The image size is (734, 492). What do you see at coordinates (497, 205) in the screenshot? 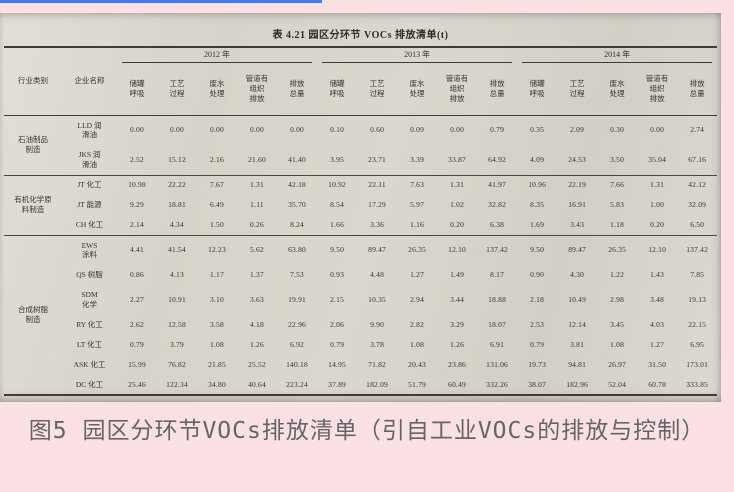
I see `value-cell: 32.82` at bounding box center [497, 205].